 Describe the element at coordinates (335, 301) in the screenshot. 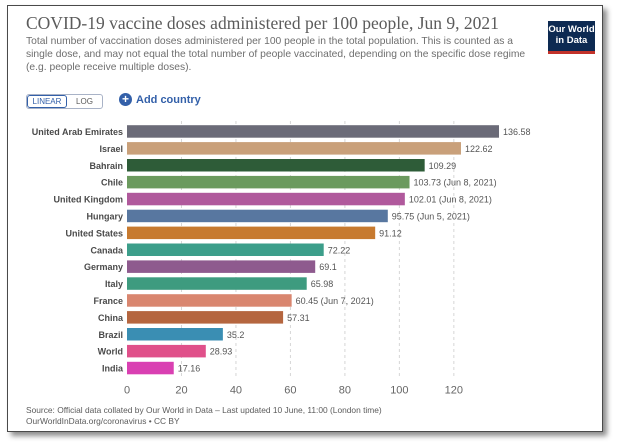

I see `value-label: 60.45 (Jun 7, 2021)` at that location.